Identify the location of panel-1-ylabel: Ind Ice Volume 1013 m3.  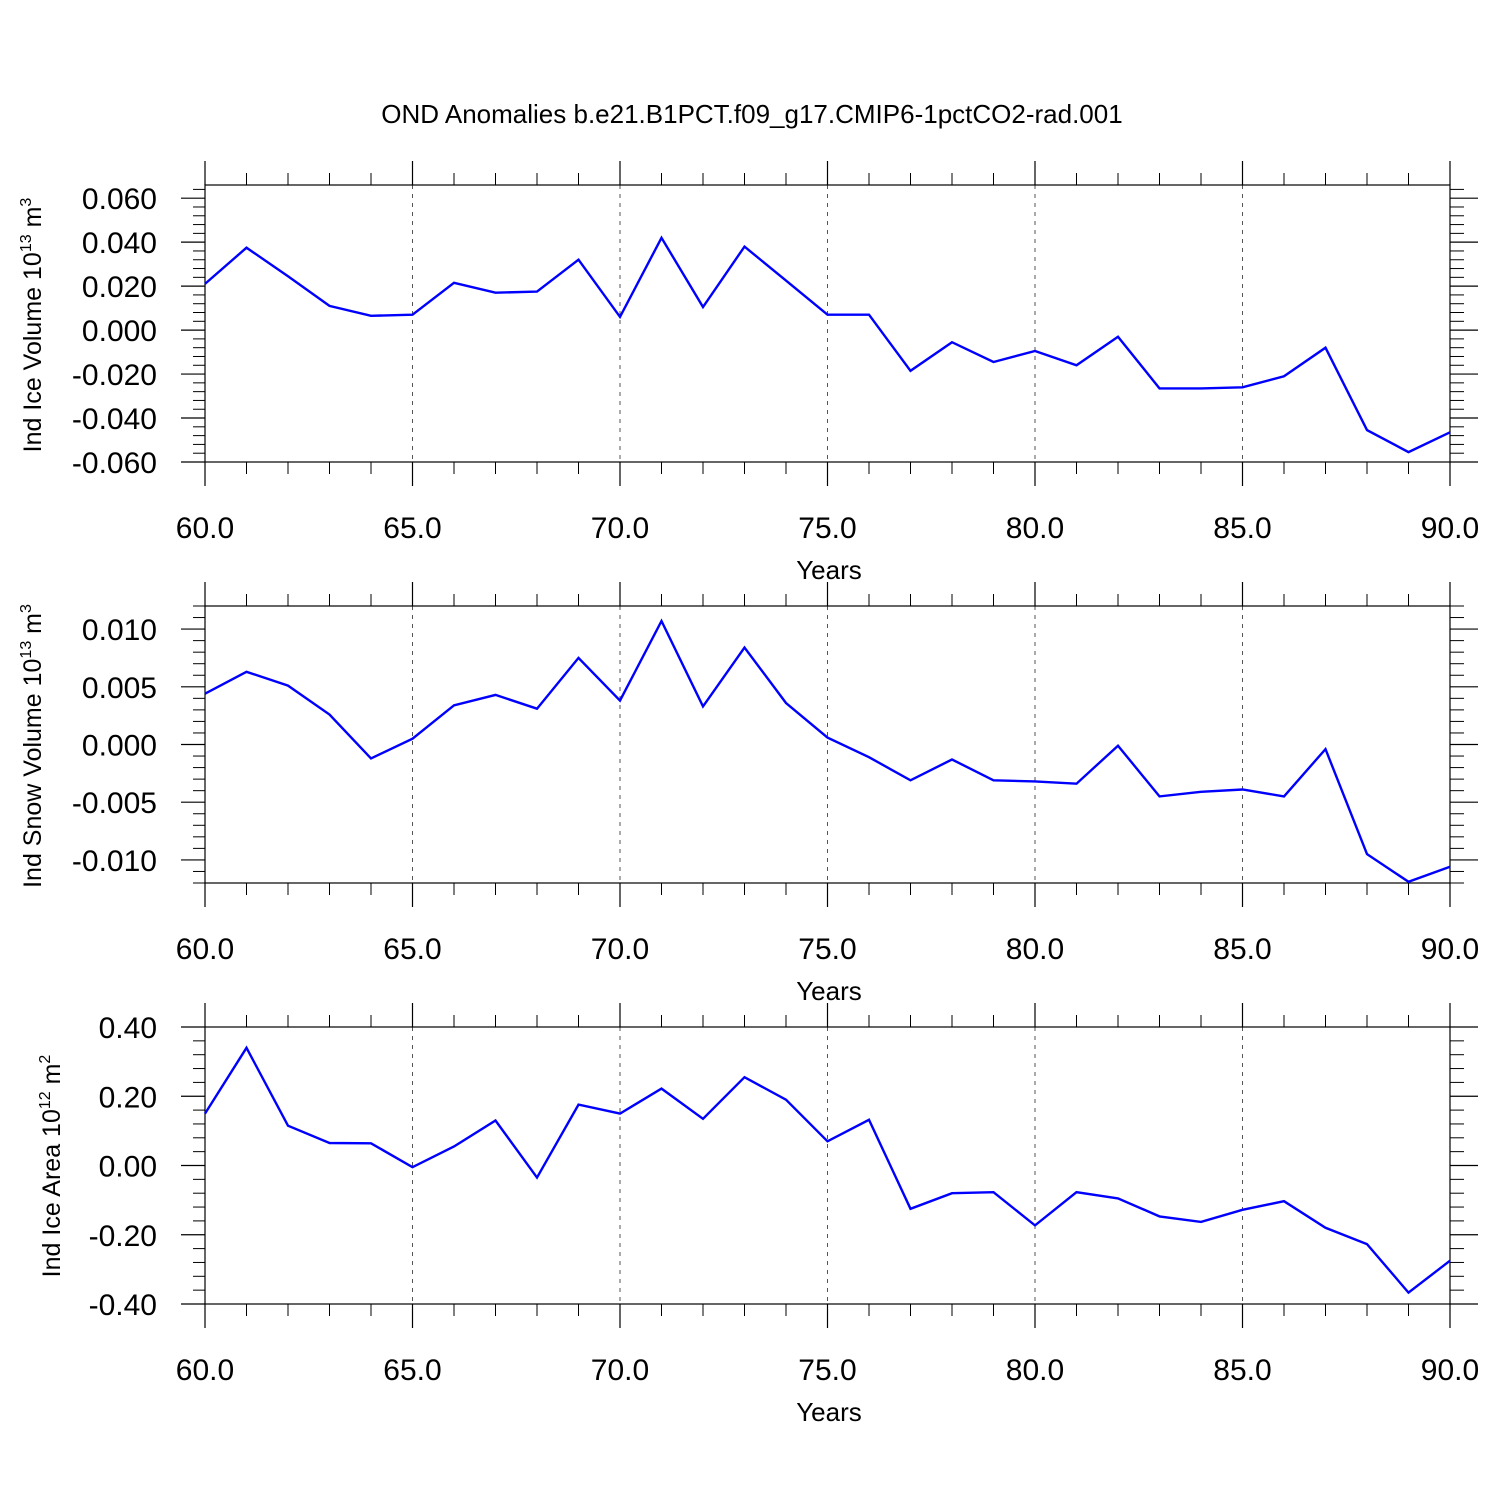
(32, 325).